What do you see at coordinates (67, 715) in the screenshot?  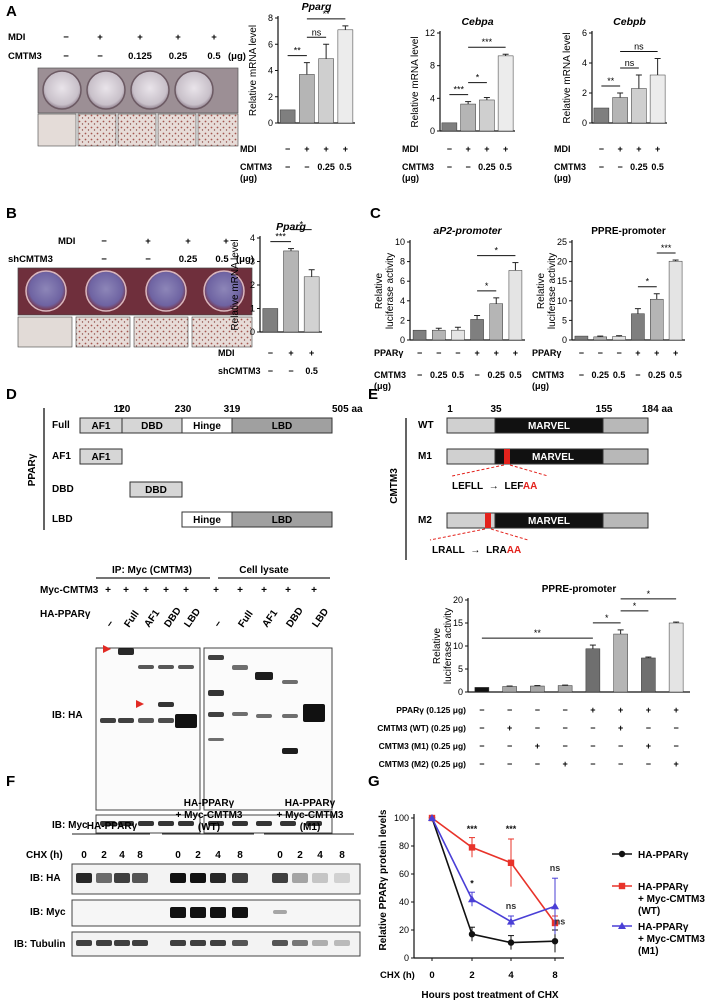 I see `blot-label: IB: HA` at bounding box center [67, 715].